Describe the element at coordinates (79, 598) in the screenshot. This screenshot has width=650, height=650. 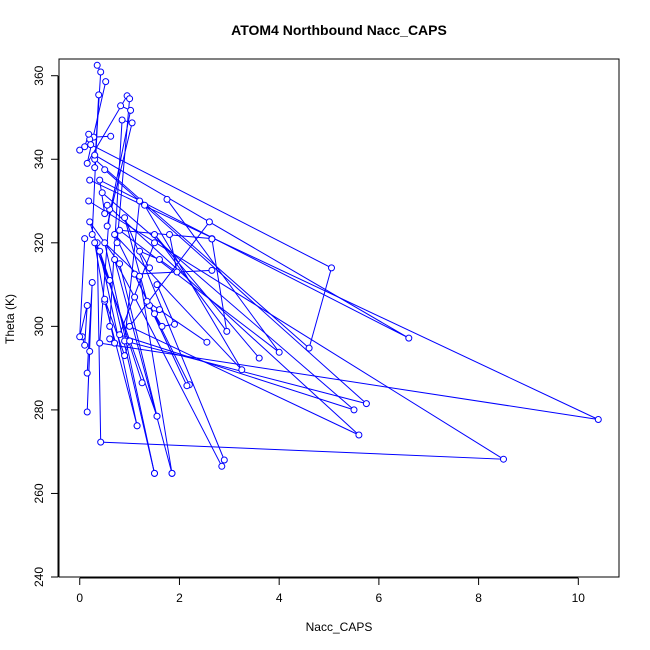
I see `x-tick-label: 0` at that location.